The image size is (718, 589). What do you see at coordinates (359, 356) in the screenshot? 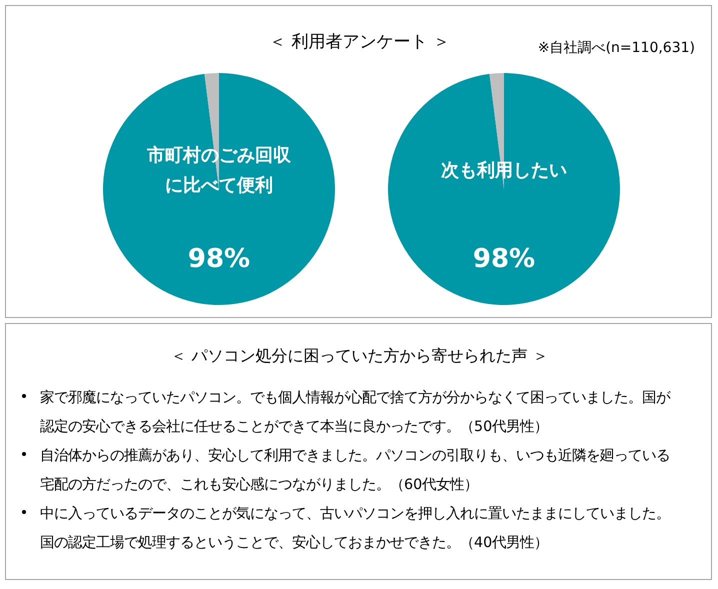
I see `text: ＜ パソコン処分に困っていた方から寄せられた声 ＞` at bounding box center [359, 356].